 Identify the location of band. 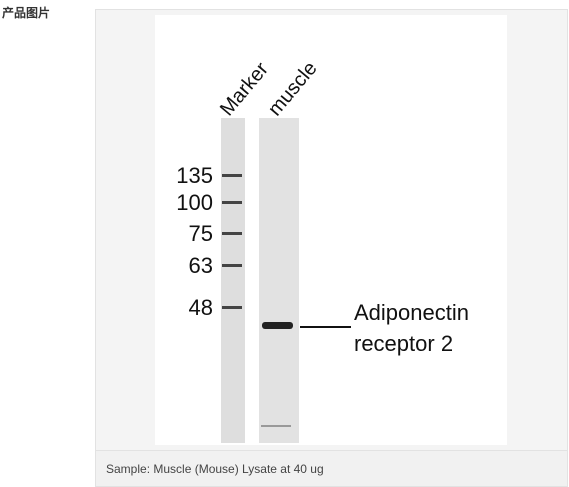
(277, 325).